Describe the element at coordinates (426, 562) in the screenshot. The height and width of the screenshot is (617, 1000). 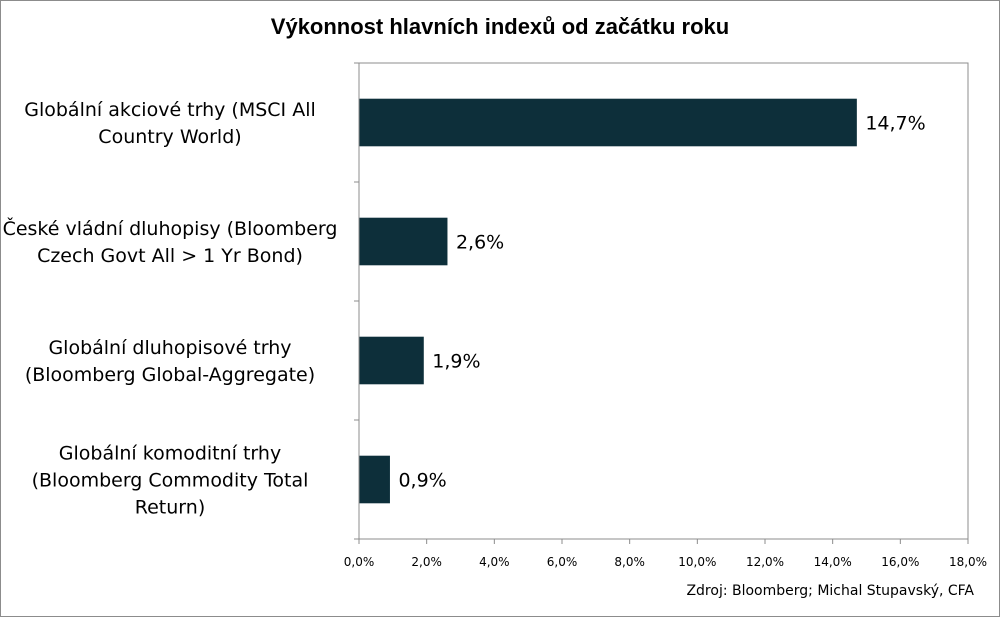
I see `x-tick-label: 2,0%` at that location.